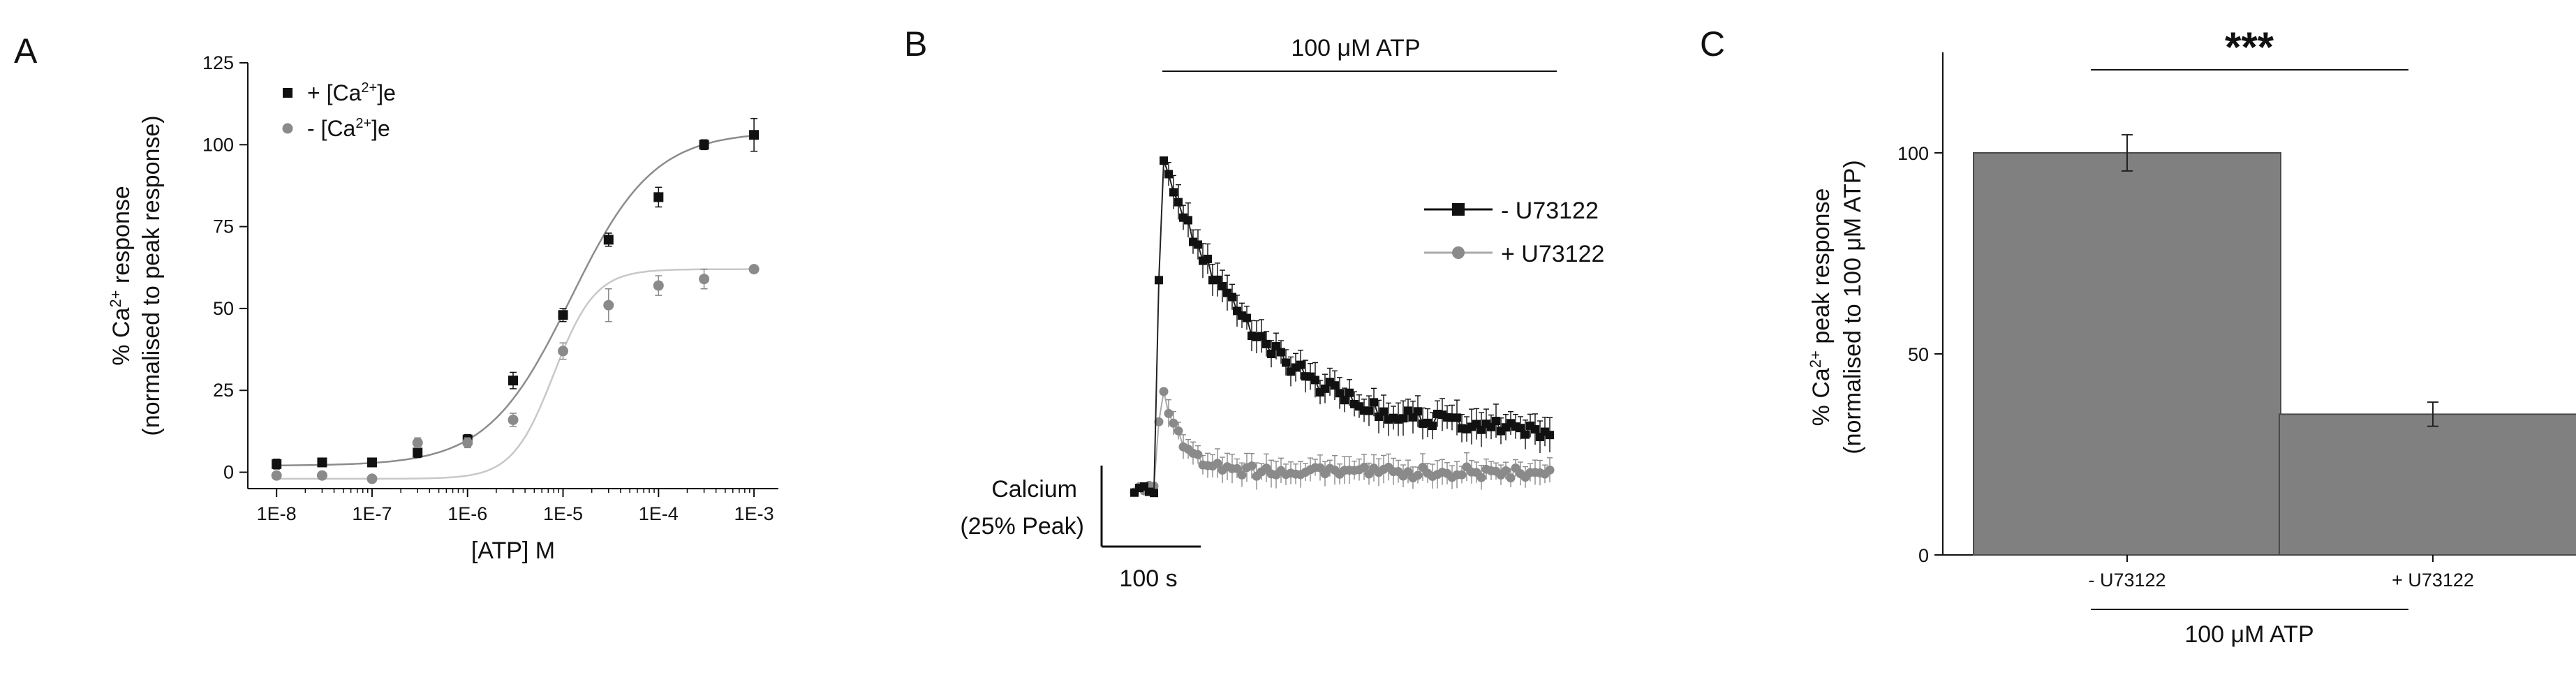 This screenshot has height=675, width=2576. What do you see at coordinates (121, 276) in the screenshot?
I see `panel-a-y-axis-label: % Ca2+ response` at bounding box center [121, 276].